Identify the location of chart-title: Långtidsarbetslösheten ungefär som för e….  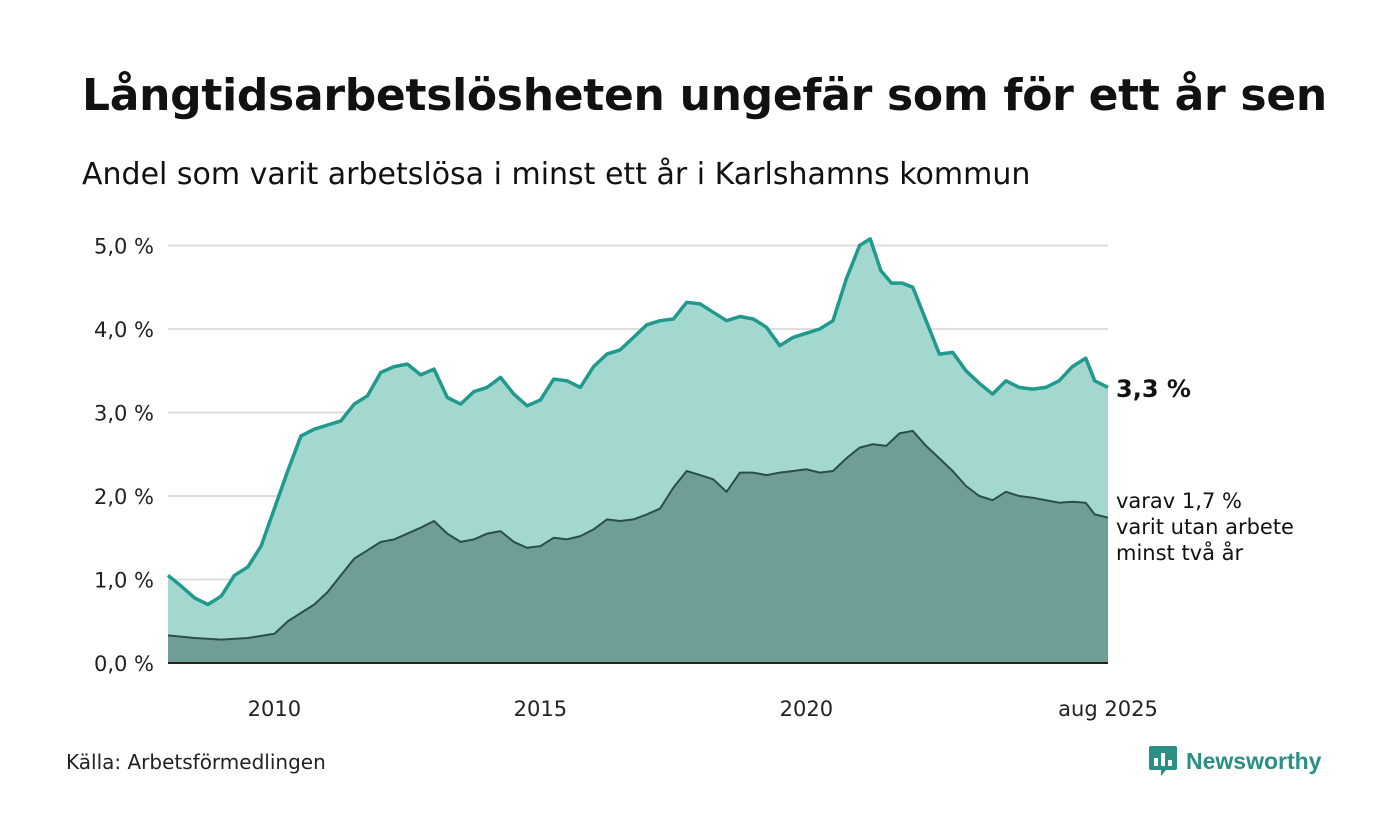
(704, 95).